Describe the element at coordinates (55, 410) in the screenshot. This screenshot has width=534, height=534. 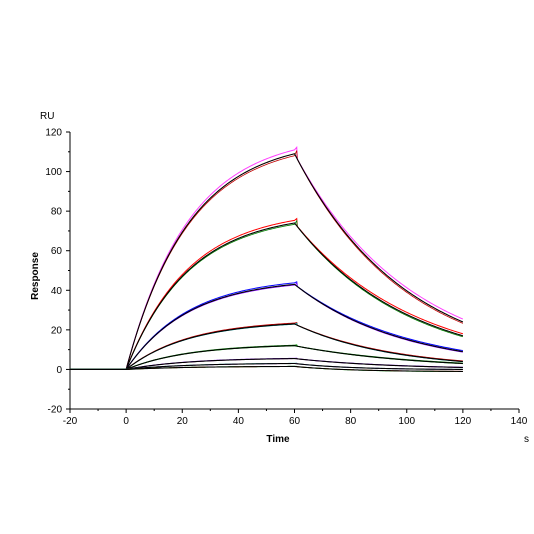
I see `y-tick-label: -20` at that location.